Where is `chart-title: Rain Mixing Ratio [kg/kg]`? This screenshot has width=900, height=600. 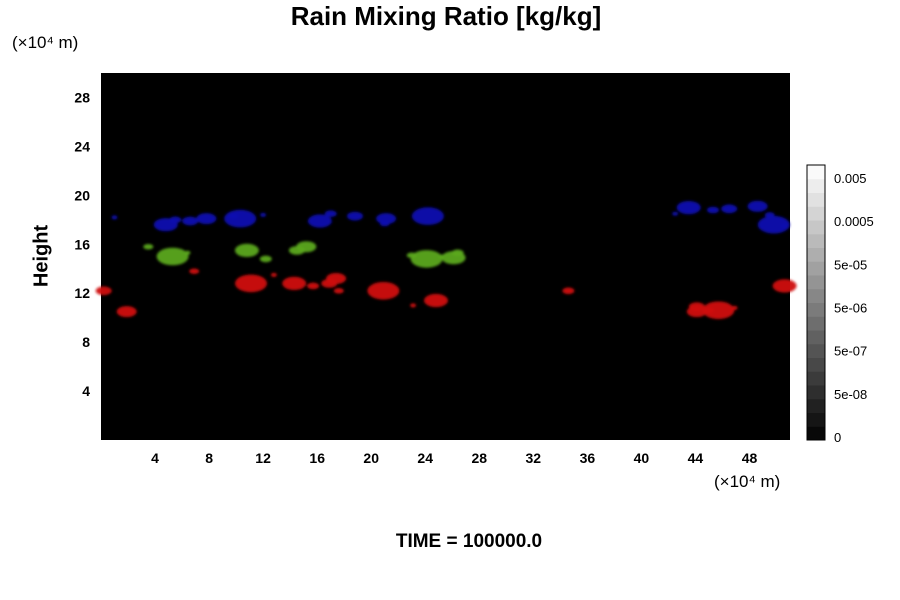 chart-title: Rain Mixing Ratio [kg/kg] is located at coordinates (446, 16).